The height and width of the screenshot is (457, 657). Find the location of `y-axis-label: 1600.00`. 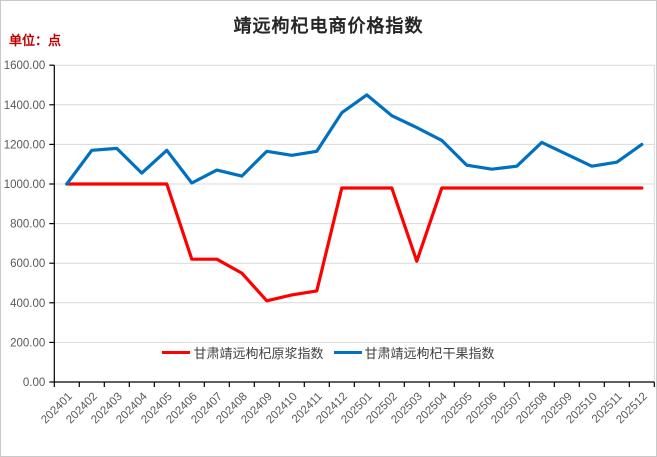

y-axis-label: 1600.00 is located at coordinates (25, 66).